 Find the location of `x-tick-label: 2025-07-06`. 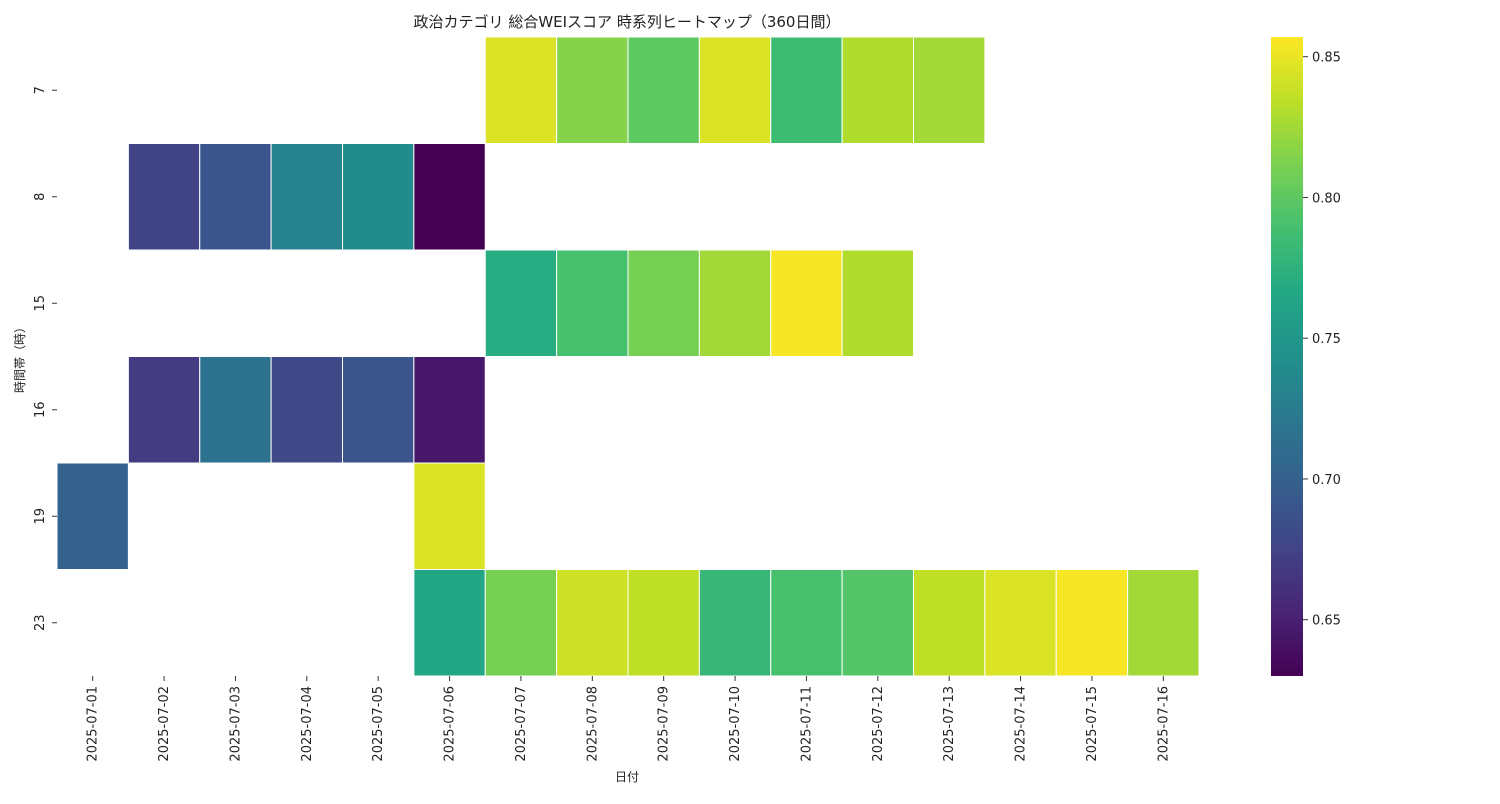

x-tick-label: 2025-07-06 is located at coordinates (450, 724).